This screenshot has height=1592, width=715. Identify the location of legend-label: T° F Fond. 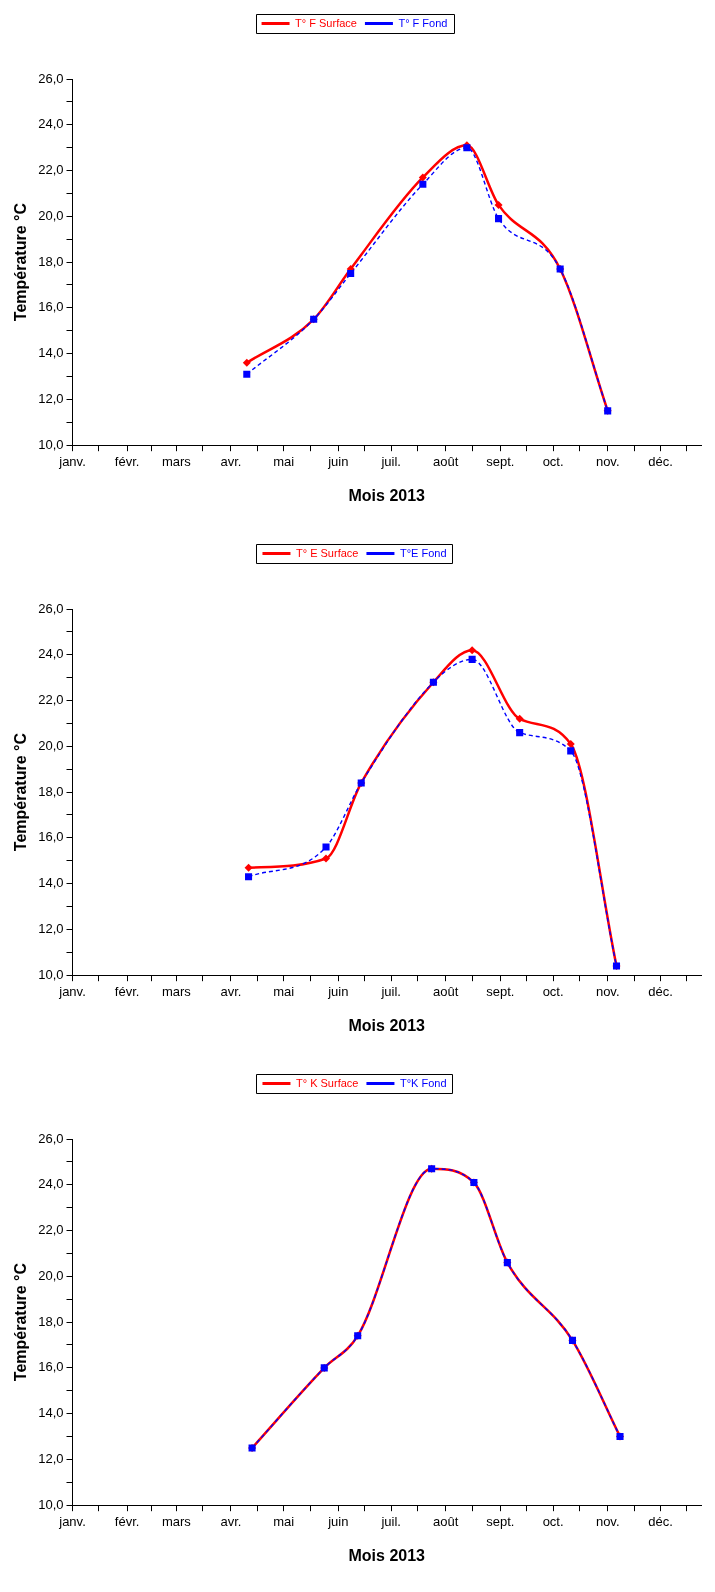
(423, 22).